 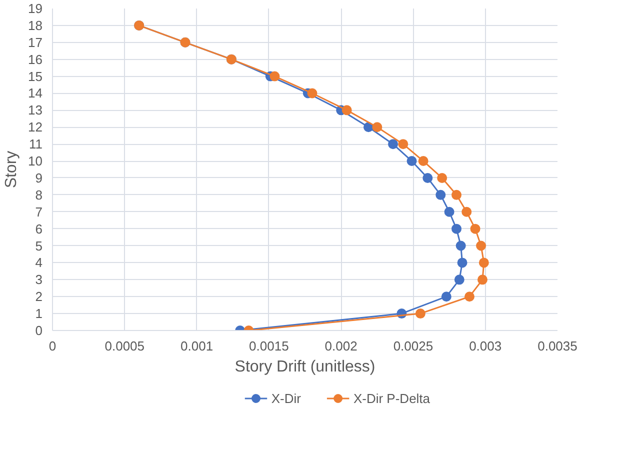 What do you see at coordinates (558, 346) in the screenshot?
I see `x-tick-label: 0.0035` at bounding box center [558, 346].